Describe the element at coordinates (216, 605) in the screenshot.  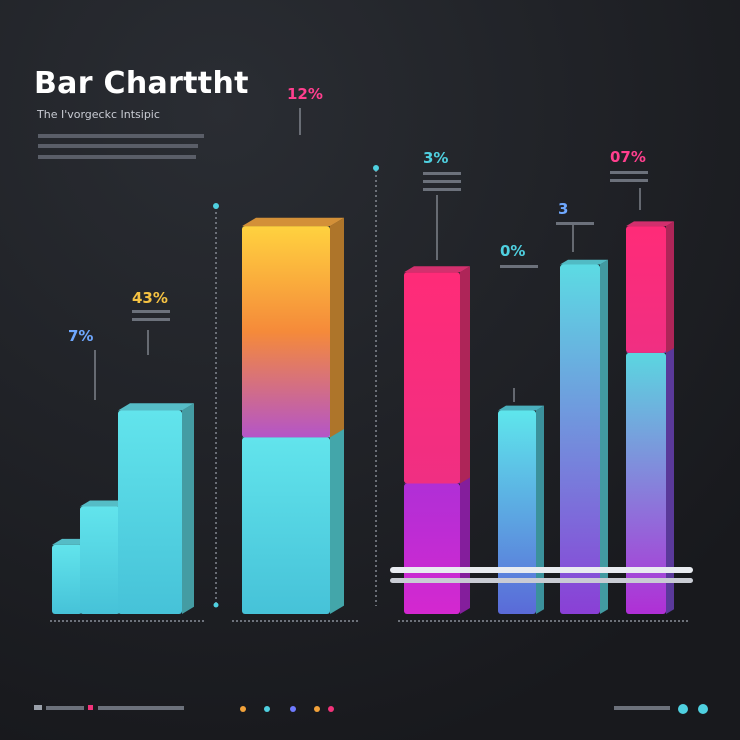
I see `axis-marker-left-bottom` at that location.